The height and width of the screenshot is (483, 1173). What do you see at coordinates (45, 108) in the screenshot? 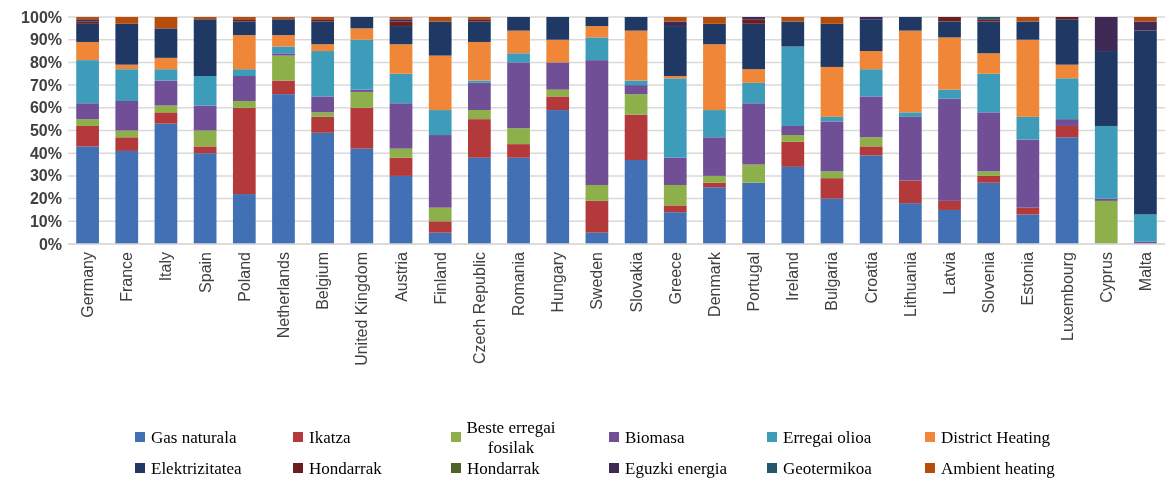
I see `y-tick-label: 60%` at bounding box center [45, 108].